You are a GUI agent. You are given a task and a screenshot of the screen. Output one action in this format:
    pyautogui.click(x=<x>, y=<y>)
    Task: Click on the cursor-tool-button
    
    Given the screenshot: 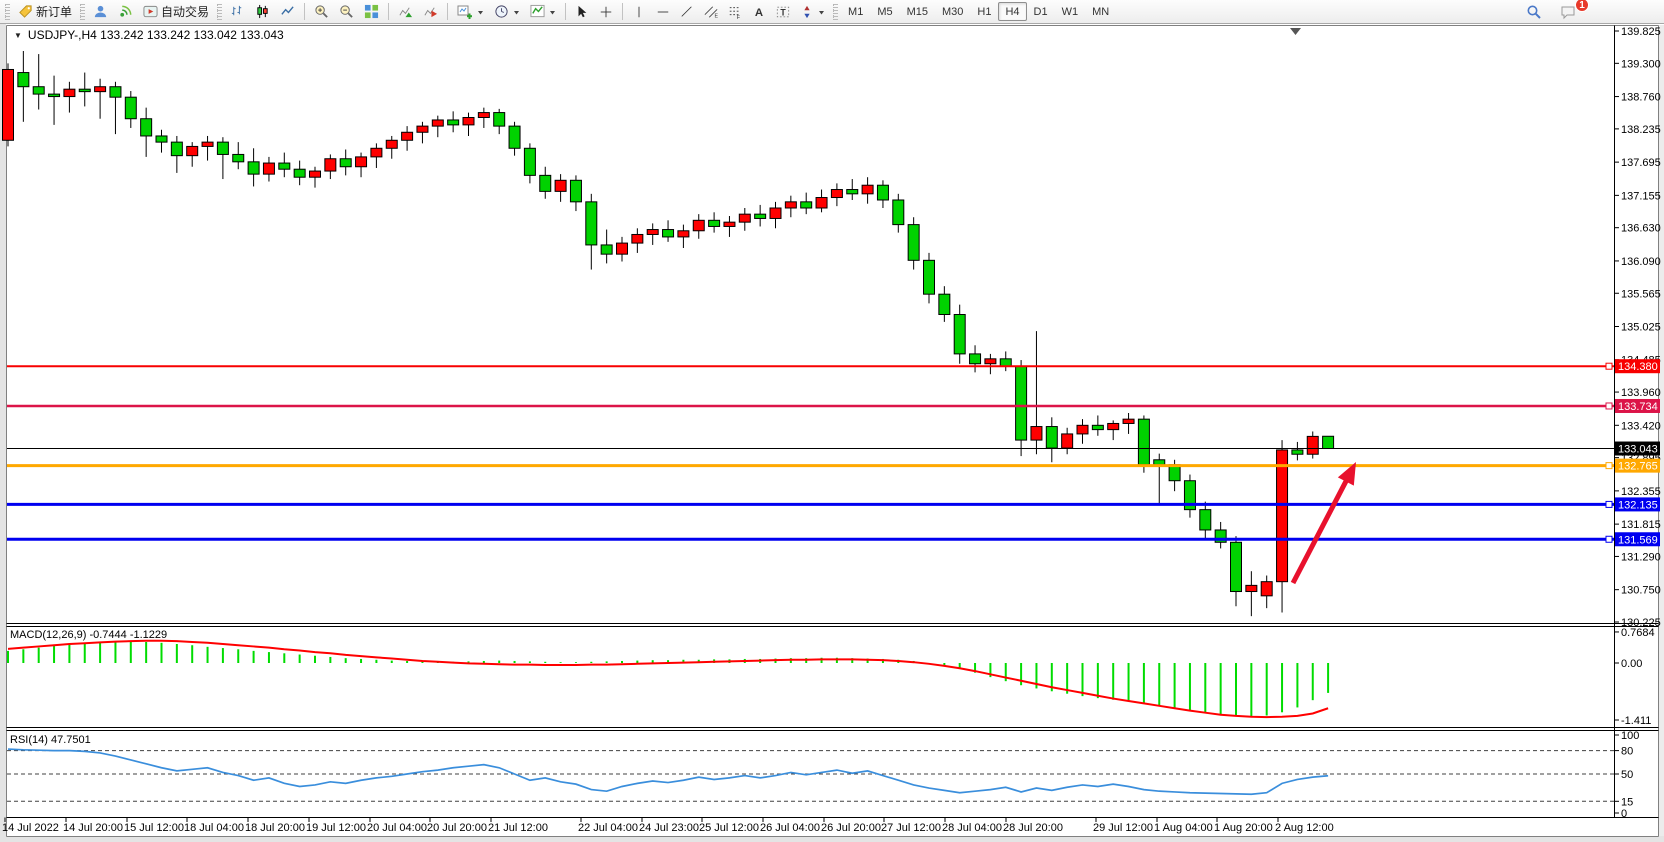 What is the action you would take?
    pyautogui.click(x=582, y=12)
    